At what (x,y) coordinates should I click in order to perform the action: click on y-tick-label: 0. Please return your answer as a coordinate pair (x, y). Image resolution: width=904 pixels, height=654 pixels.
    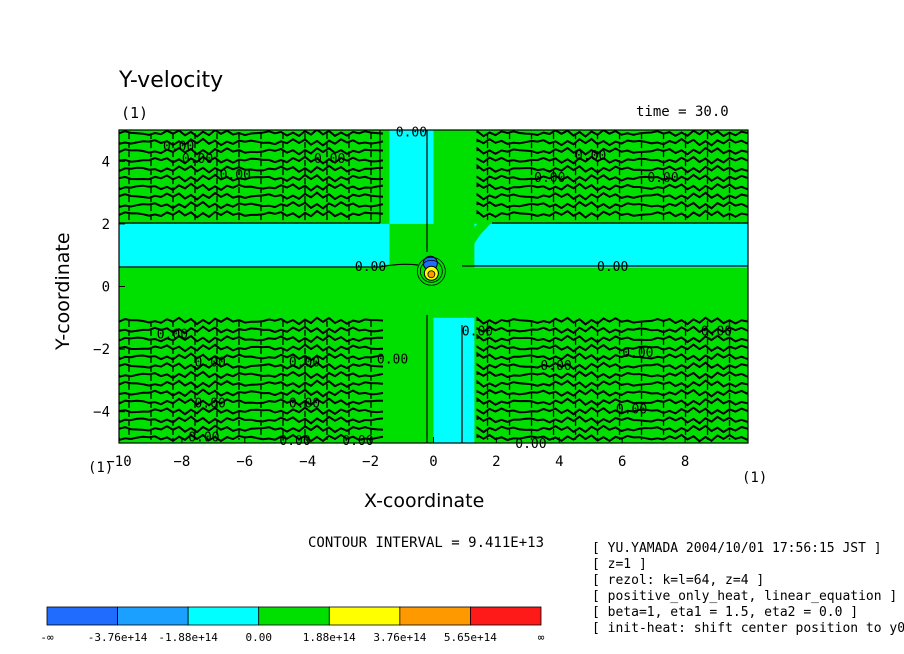
    Looking at the image, I should click on (106, 288).